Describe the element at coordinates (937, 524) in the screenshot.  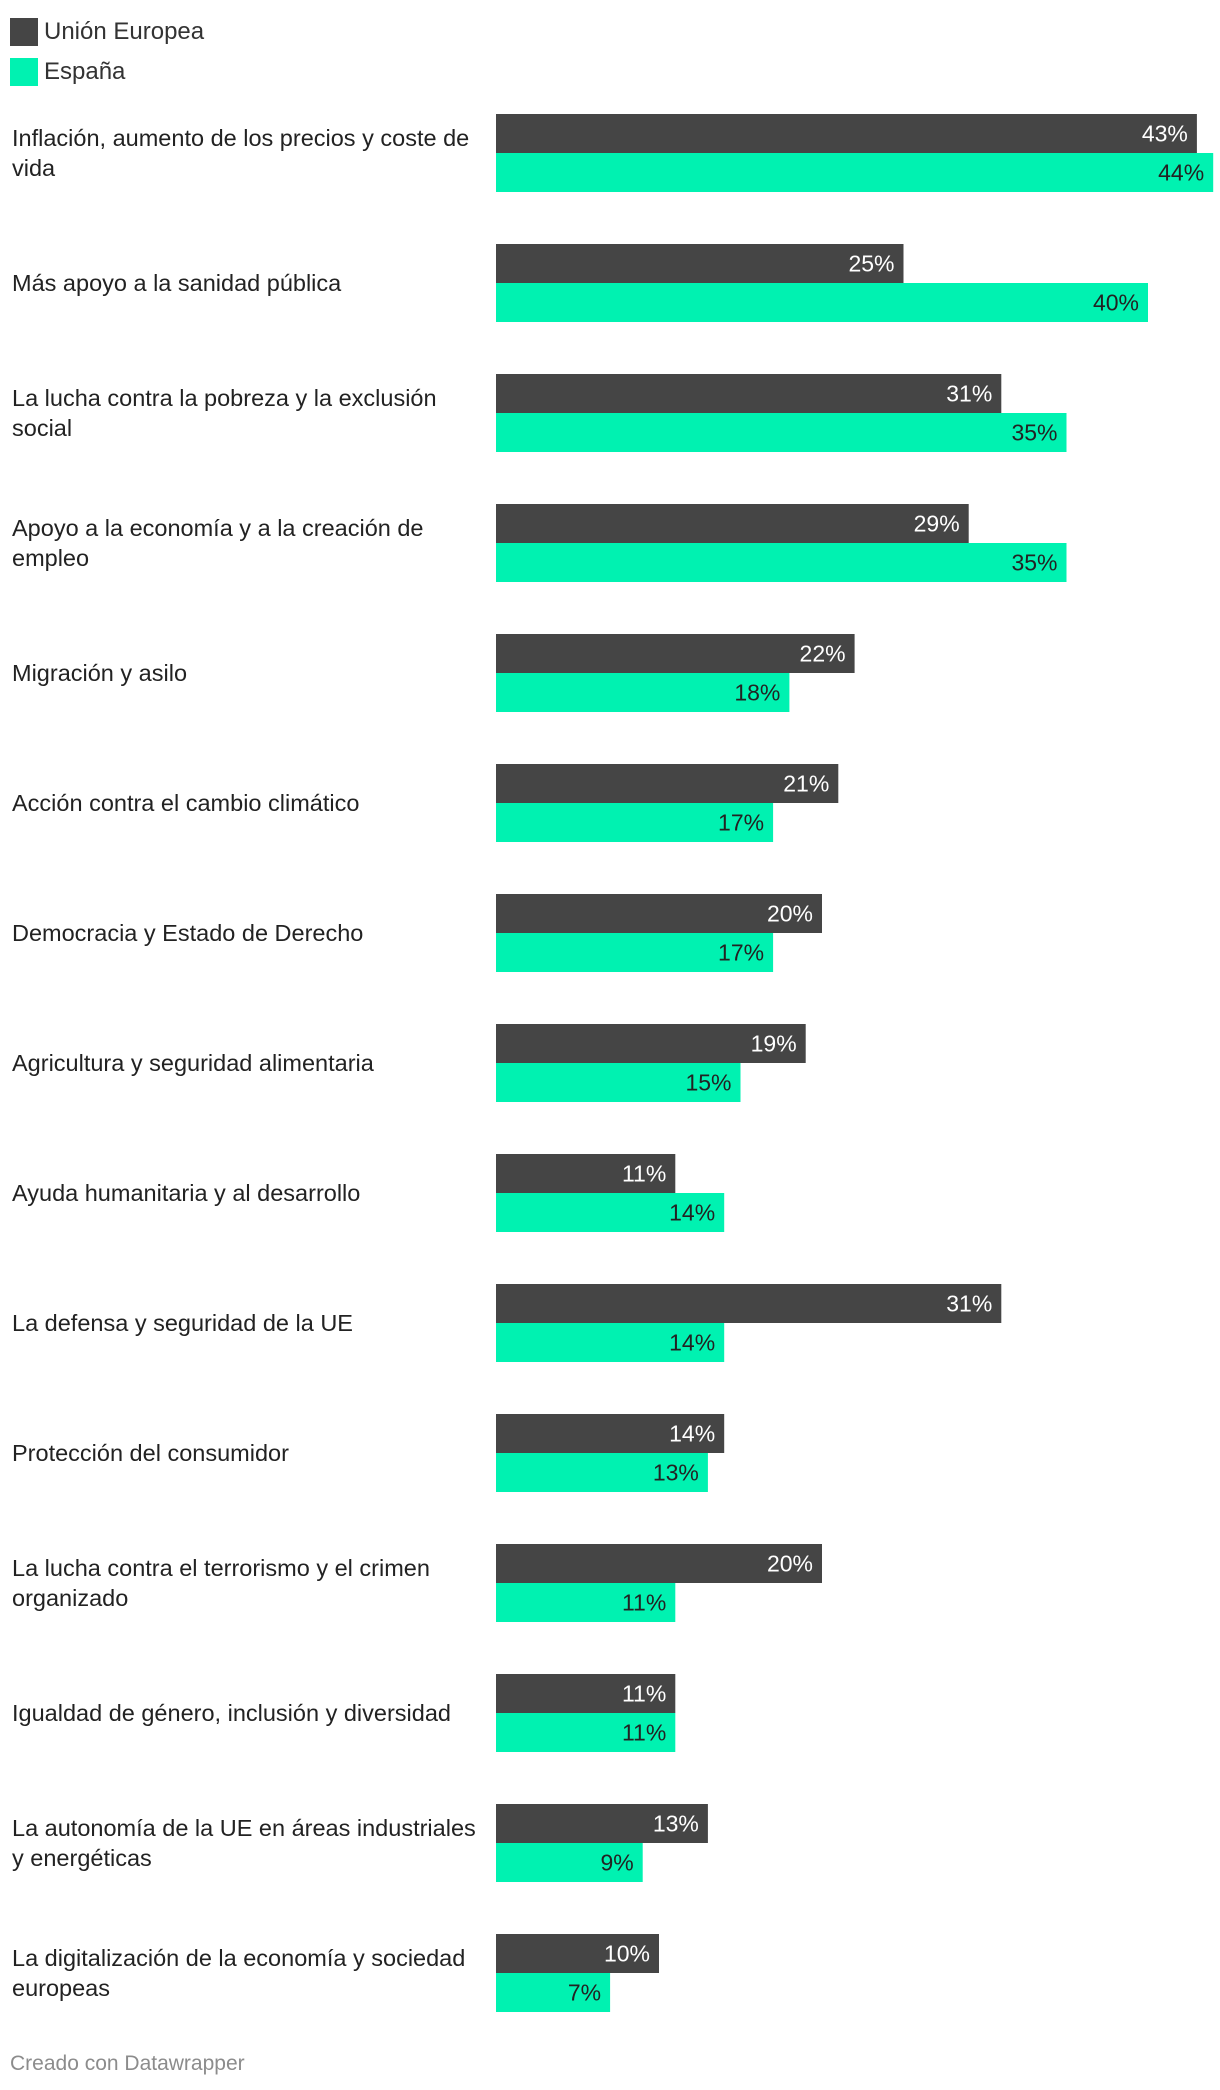
I see `value-label-eu: 29%` at that location.